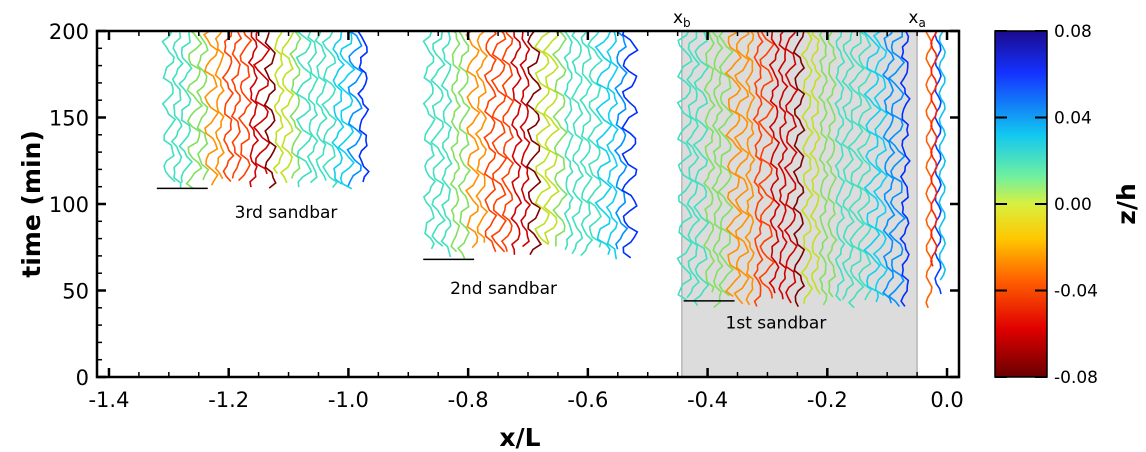  Describe the element at coordinates (1076, 292) in the screenshot. I see `colorbar-tick-label: -0.04` at that location.